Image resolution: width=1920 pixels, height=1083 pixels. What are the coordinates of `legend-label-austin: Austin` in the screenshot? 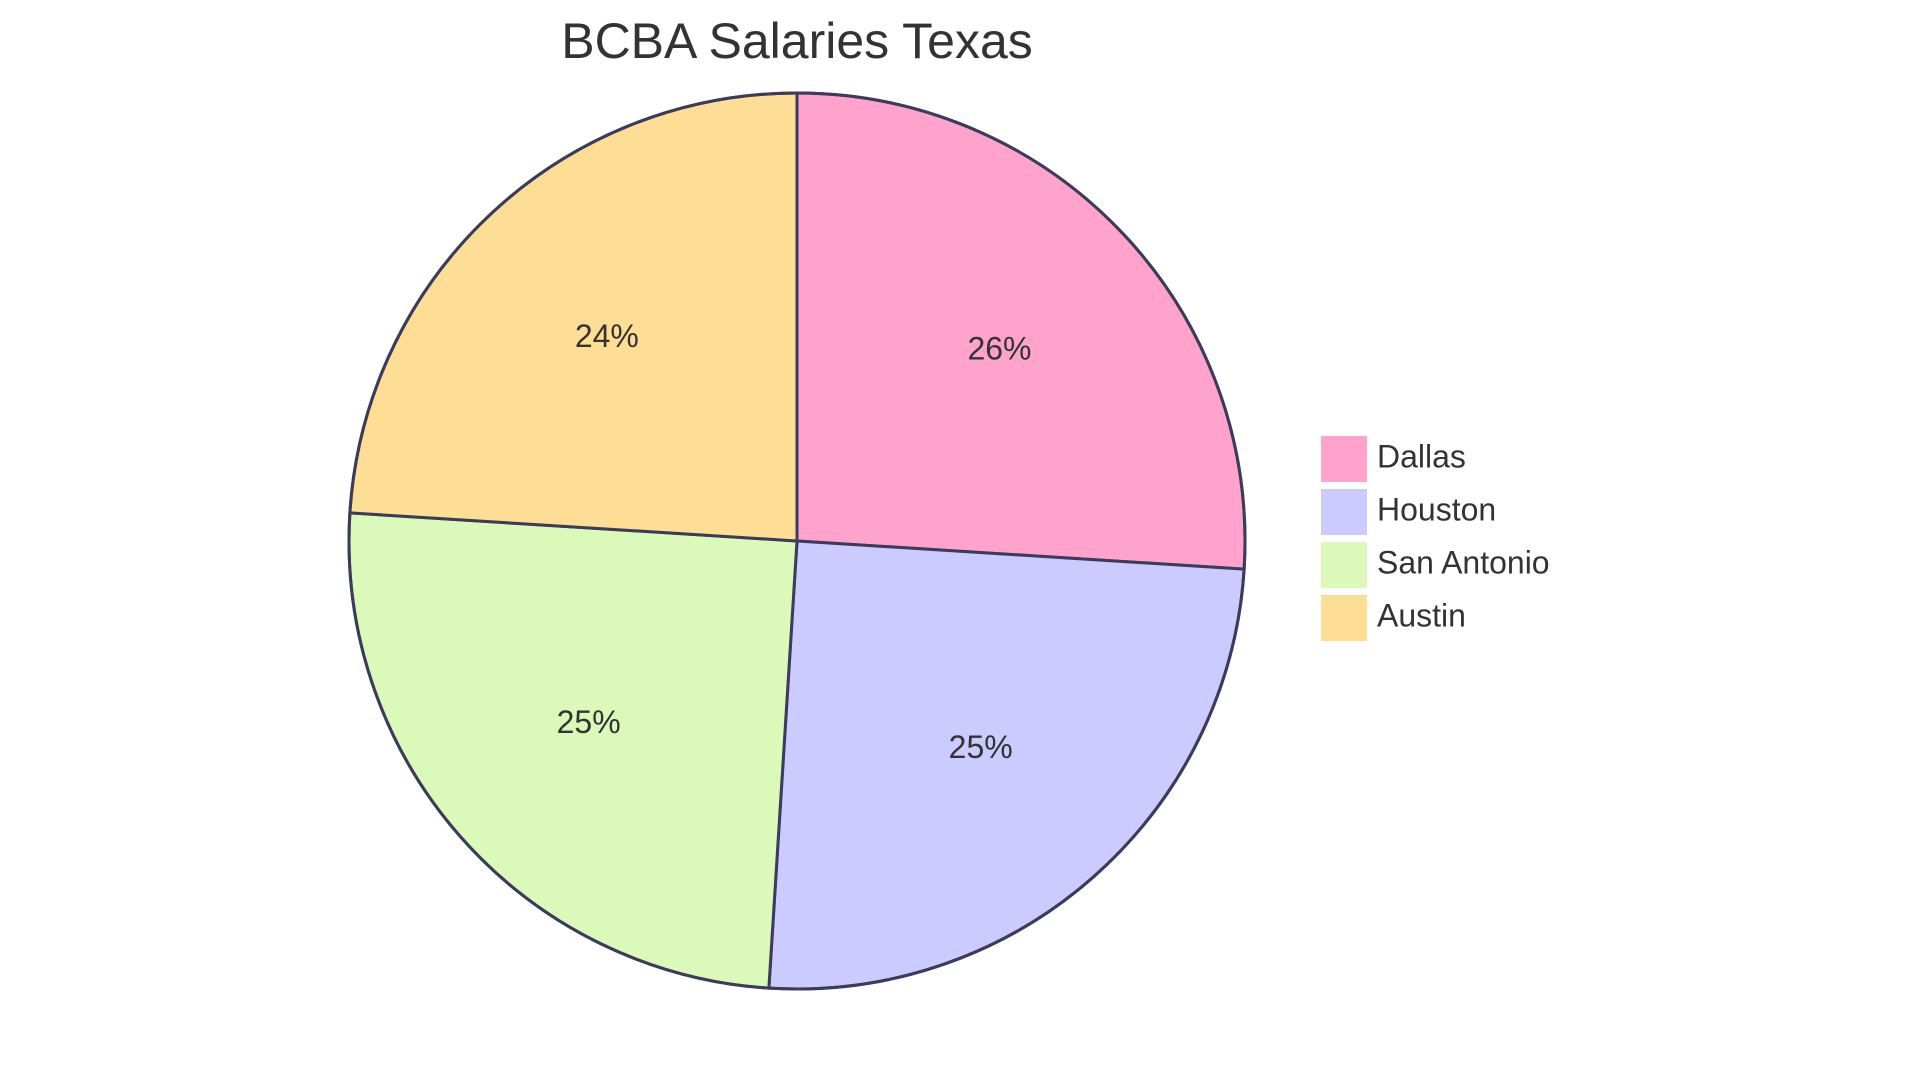 It's located at (1421, 615).